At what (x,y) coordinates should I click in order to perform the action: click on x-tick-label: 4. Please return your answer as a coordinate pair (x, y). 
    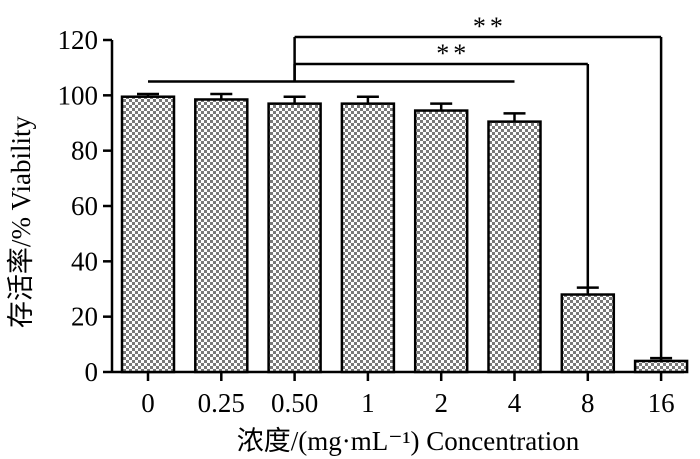
    Looking at the image, I should click on (515, 403).